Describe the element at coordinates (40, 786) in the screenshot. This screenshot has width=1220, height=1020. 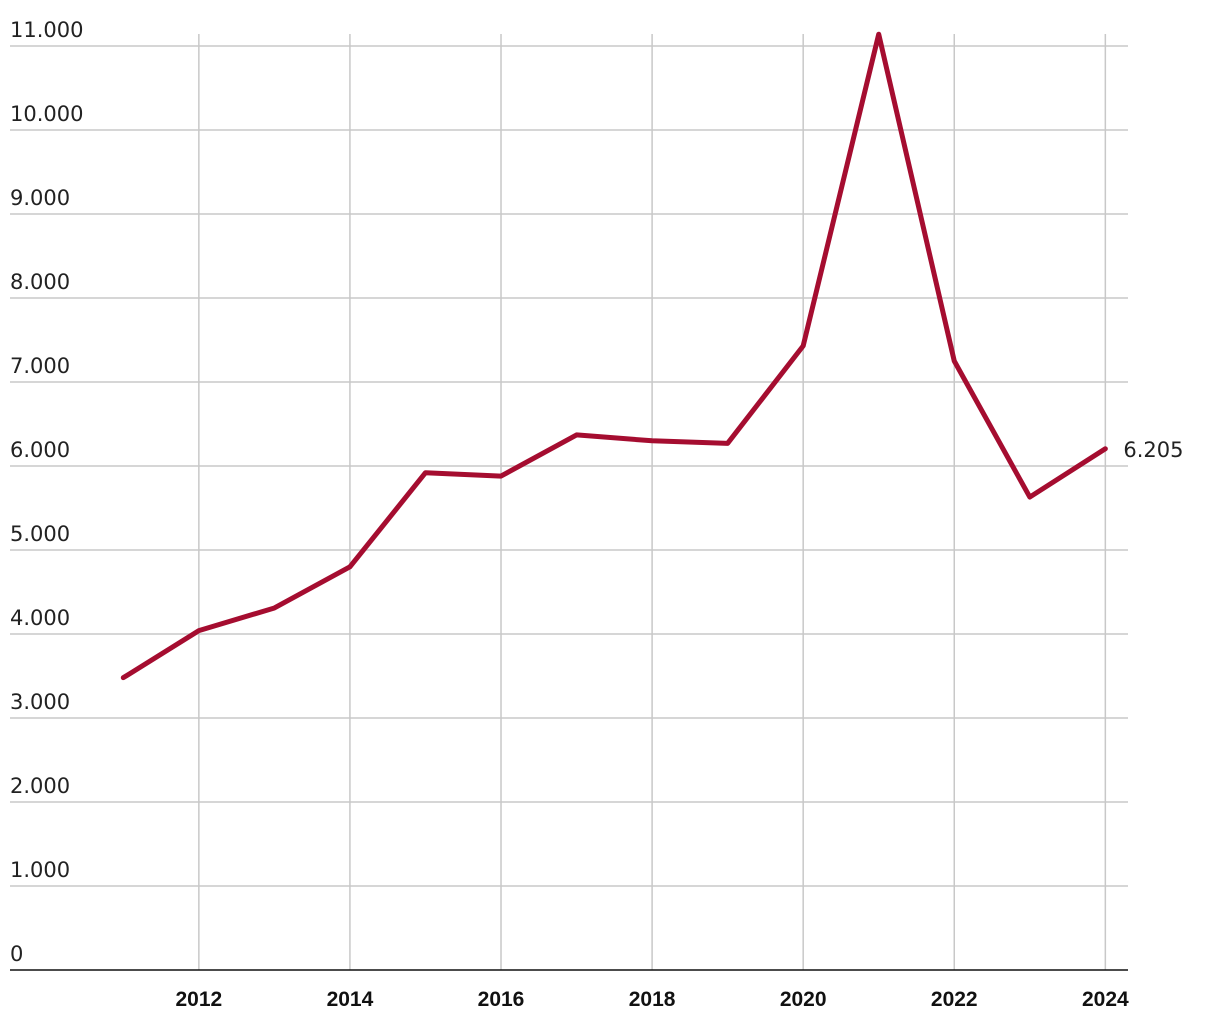
I see `y-tick-label: 2.000` at that location.